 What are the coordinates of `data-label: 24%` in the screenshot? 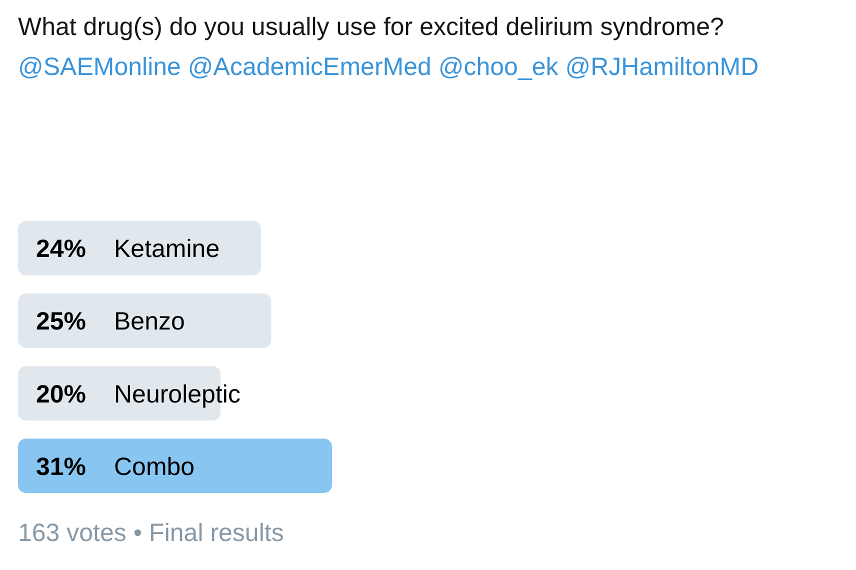 It's located at (61, 249).